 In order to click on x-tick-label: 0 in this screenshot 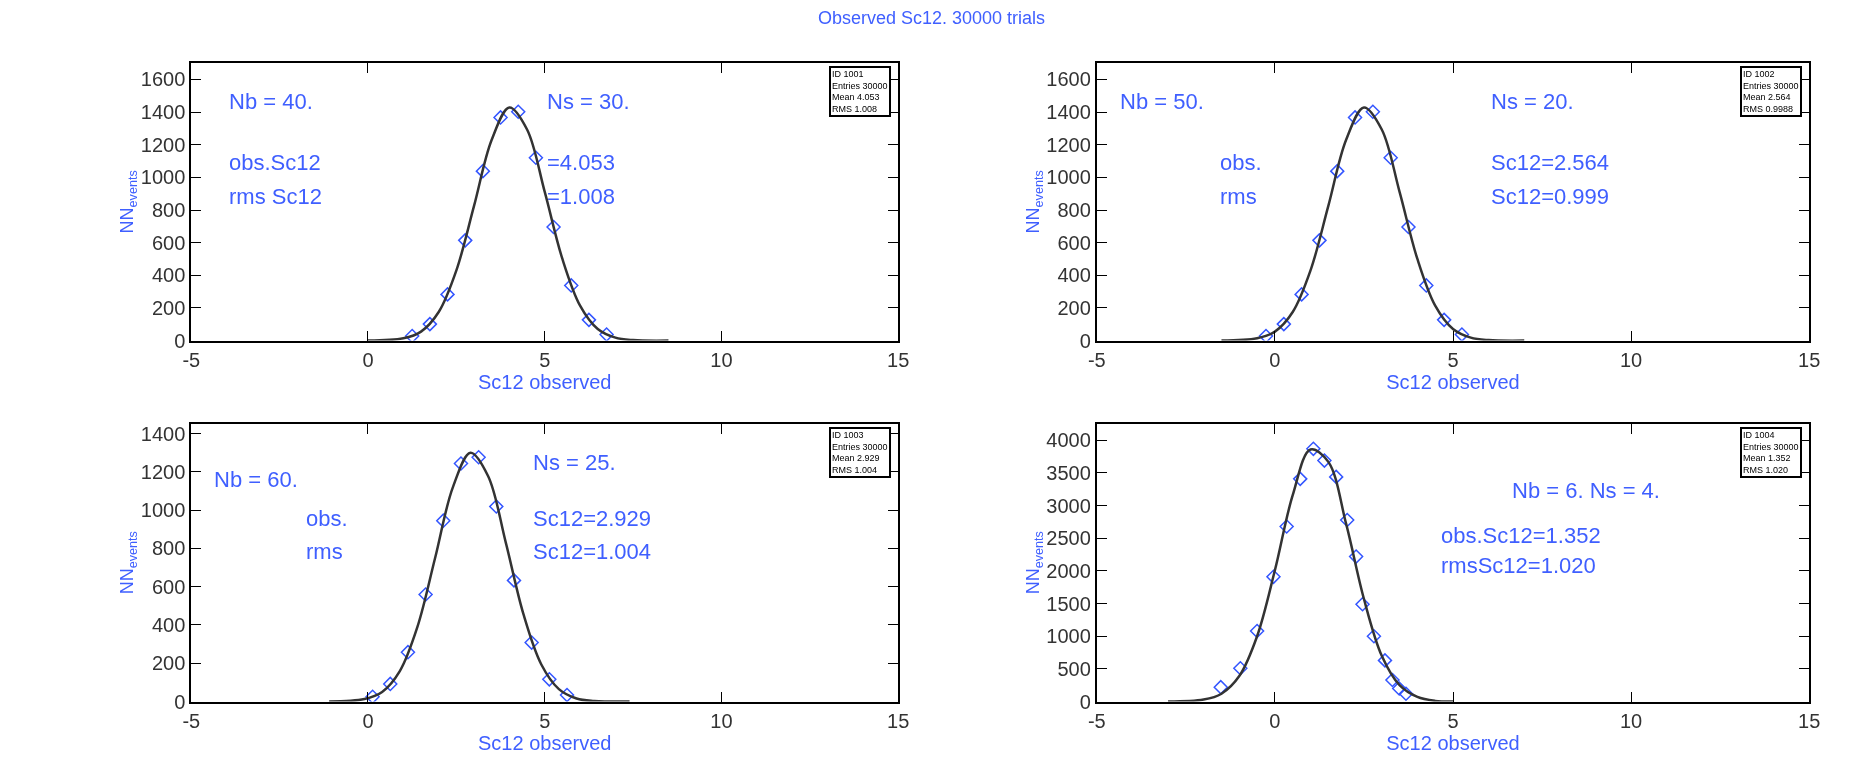, I will do `click(1275, 720)`.